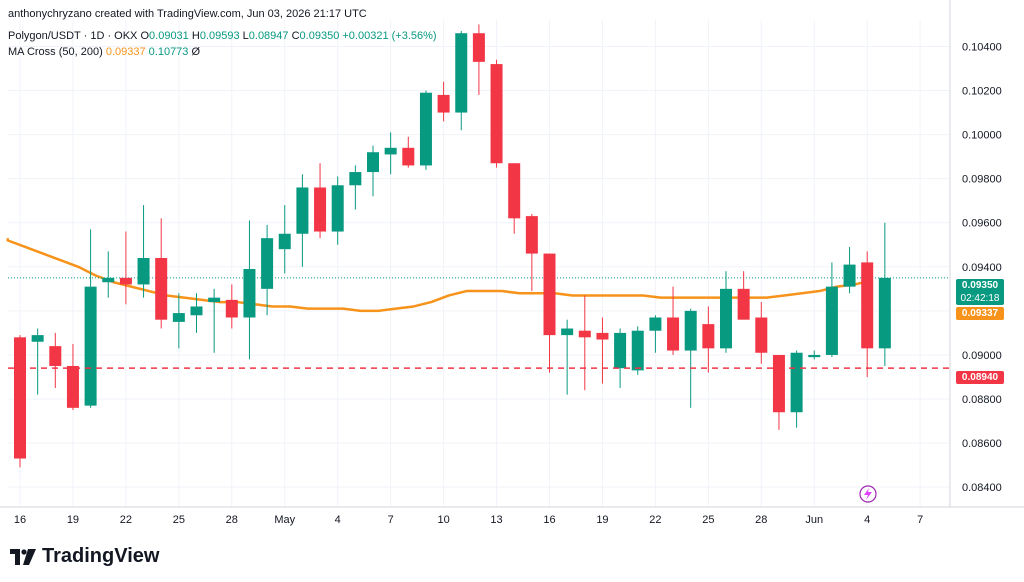  I want to click on y-tick-label: 0.09400, so click(982, 268).